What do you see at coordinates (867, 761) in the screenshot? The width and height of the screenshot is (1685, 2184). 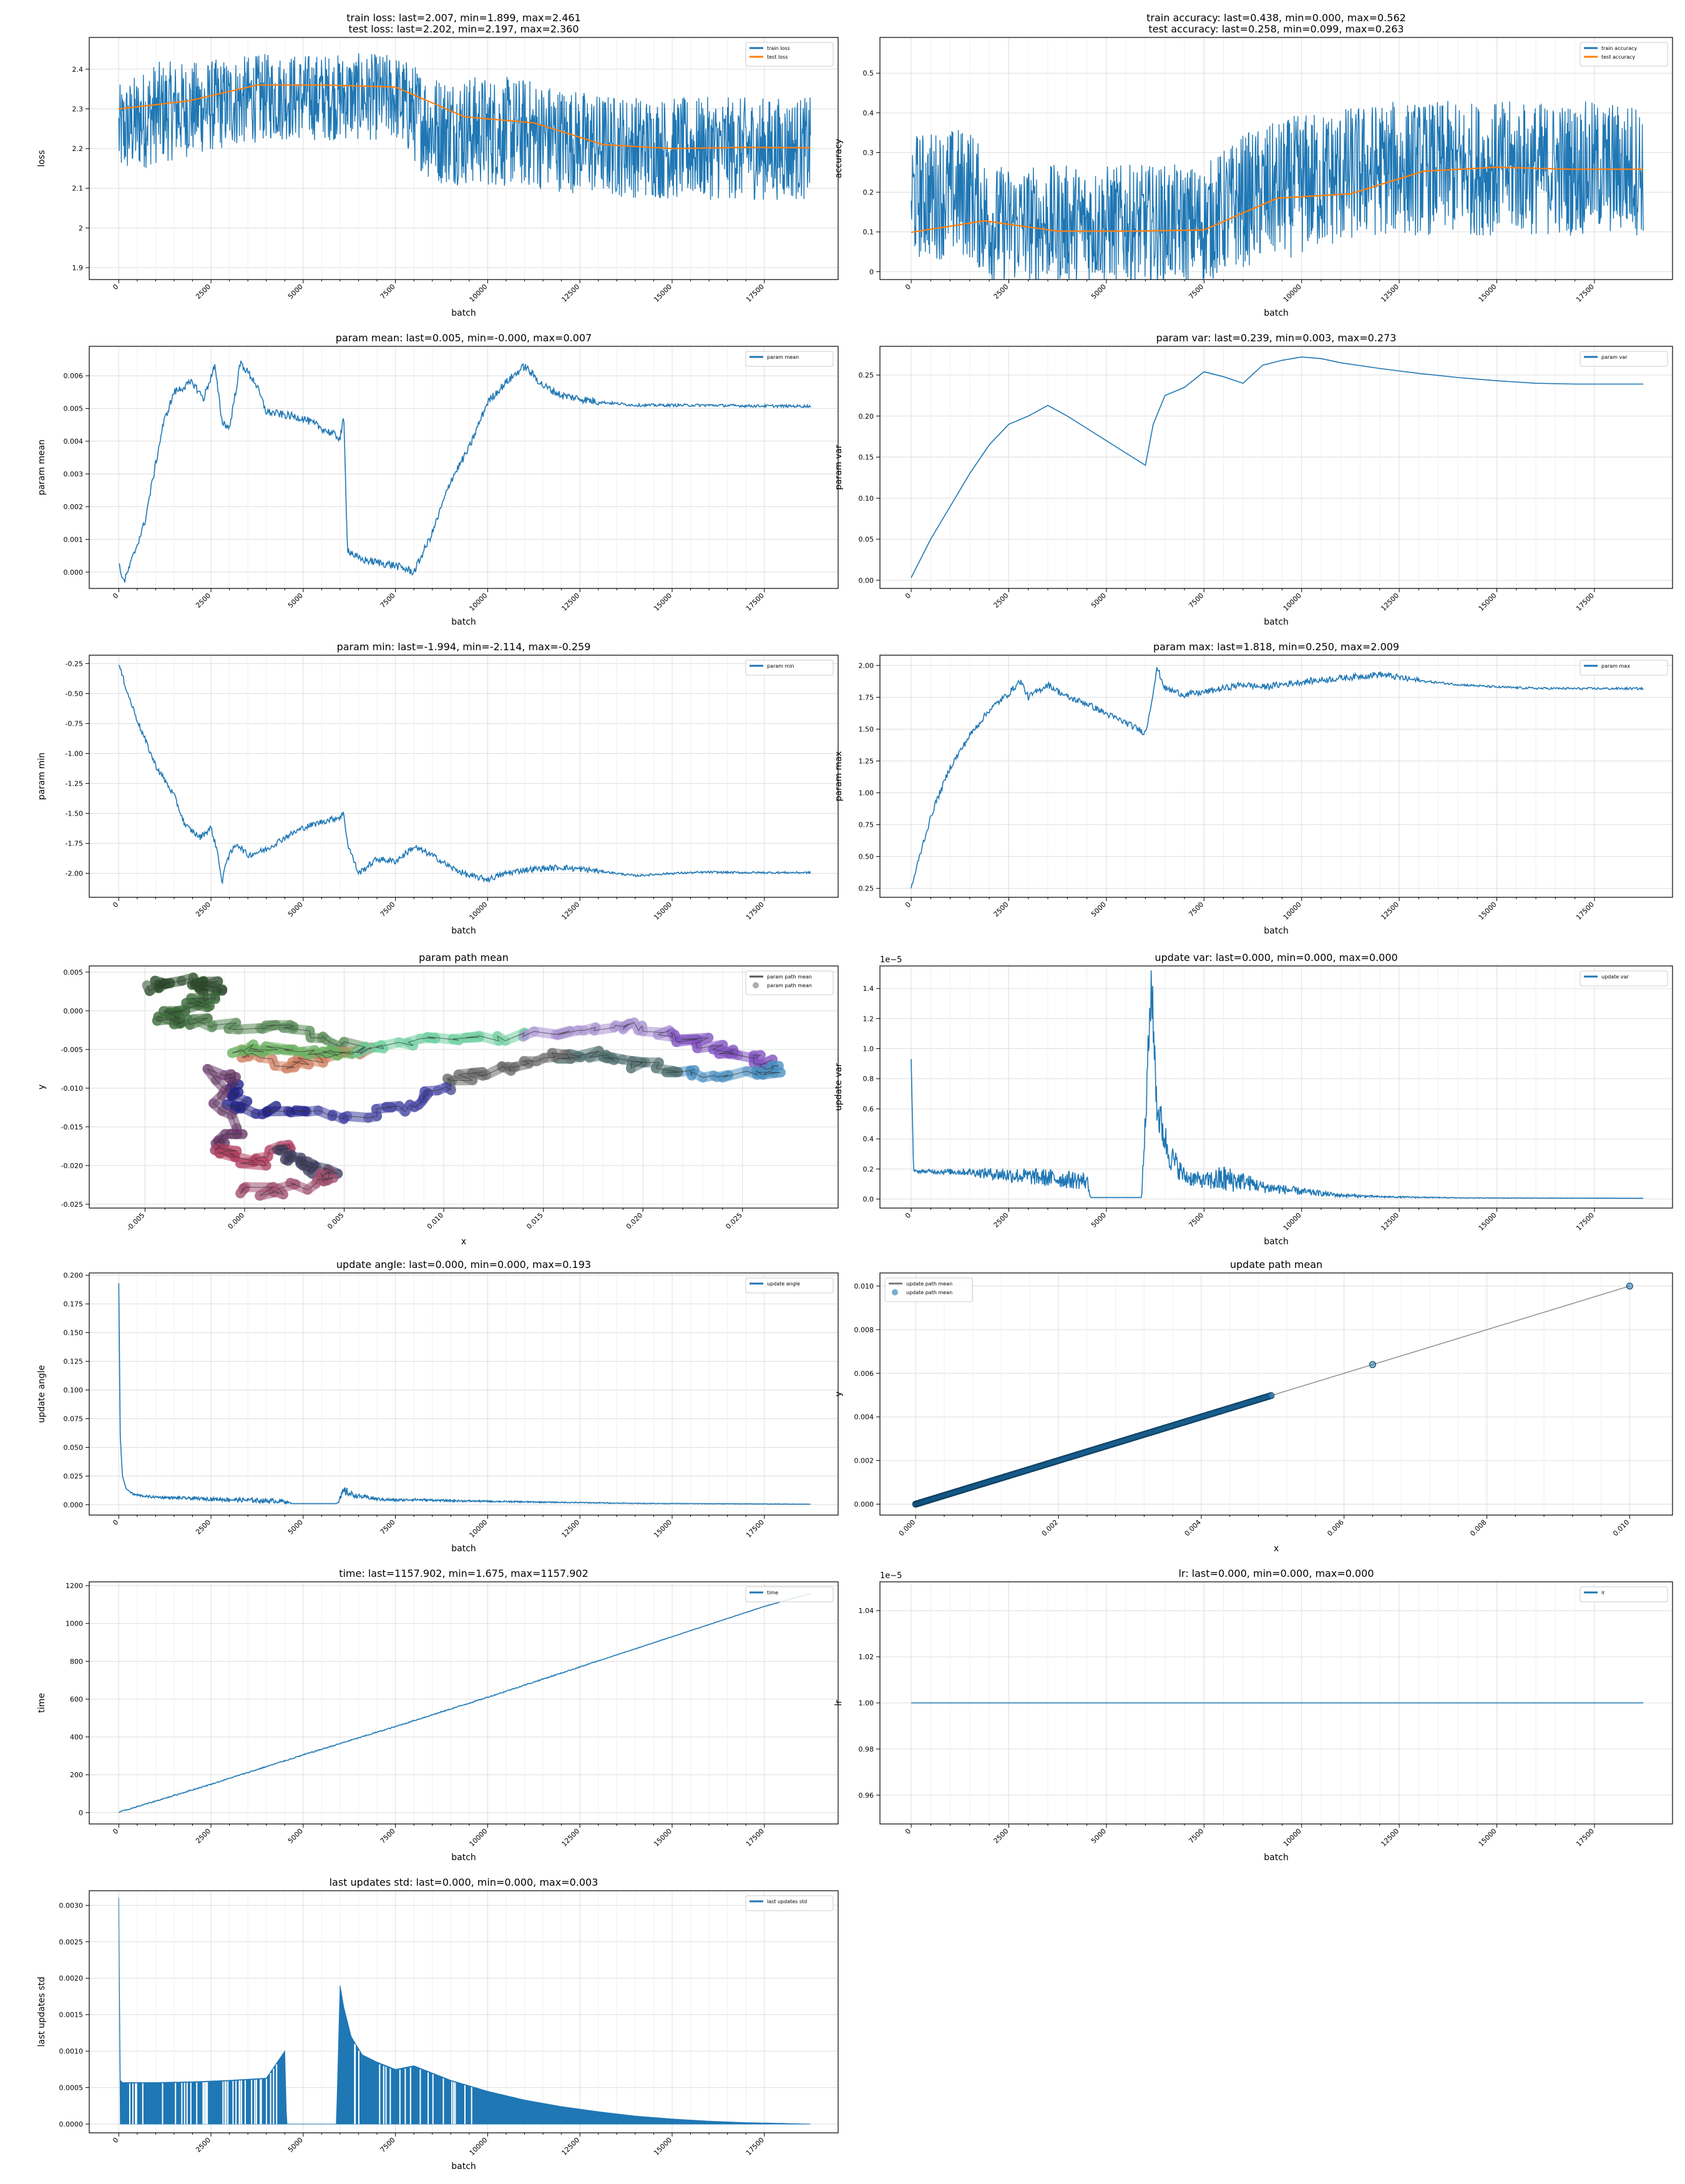 I see `y-tick-label: 1.25` at bounding box center [867, 761].